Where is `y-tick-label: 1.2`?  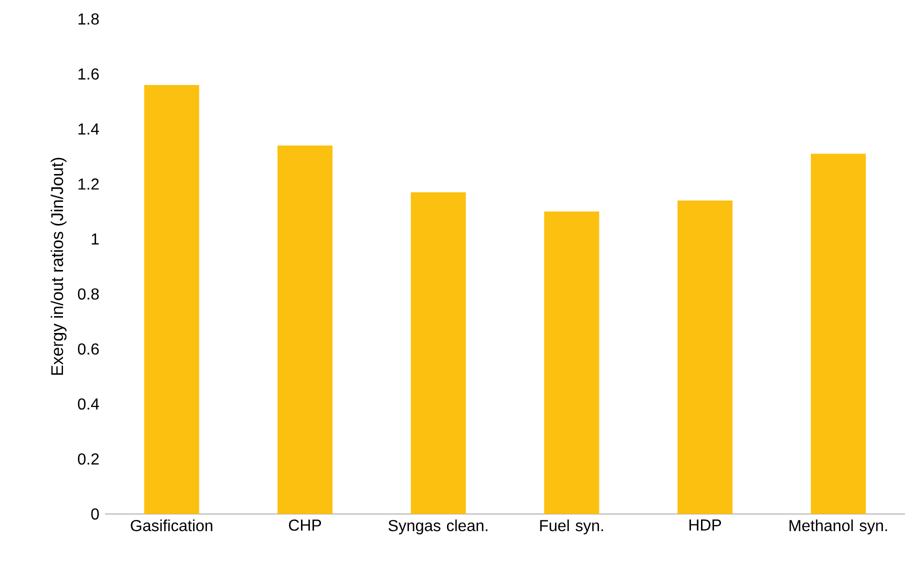
y-tick-label: 1.2 is located at coordinates (88, 184).